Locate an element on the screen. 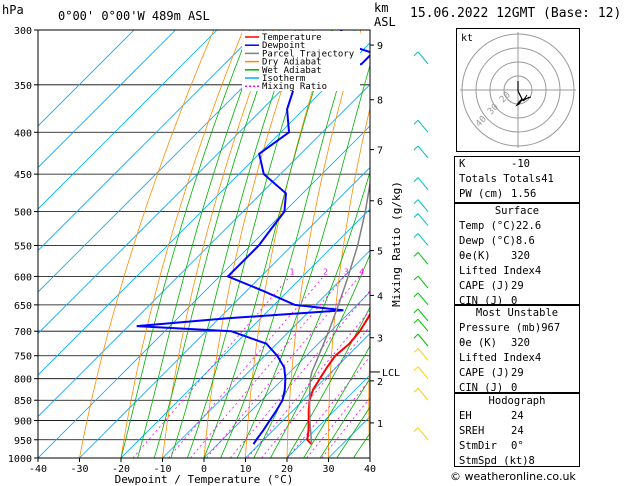  most-unstable-row: Pressure (mb) 967 is located at coordinates (517, 328).